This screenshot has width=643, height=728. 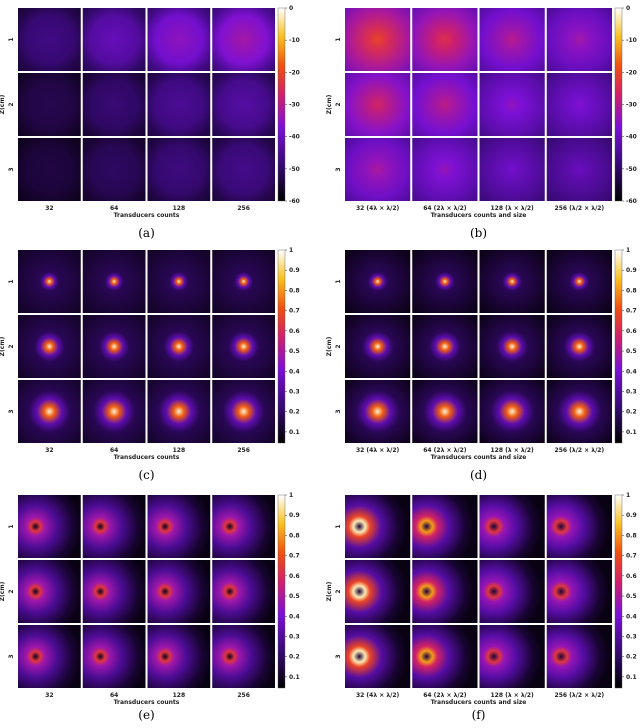 What do you see at coordinates (179, 208) in the screenshot?
I see `column-label: 128` at bounding box center [179, 208].